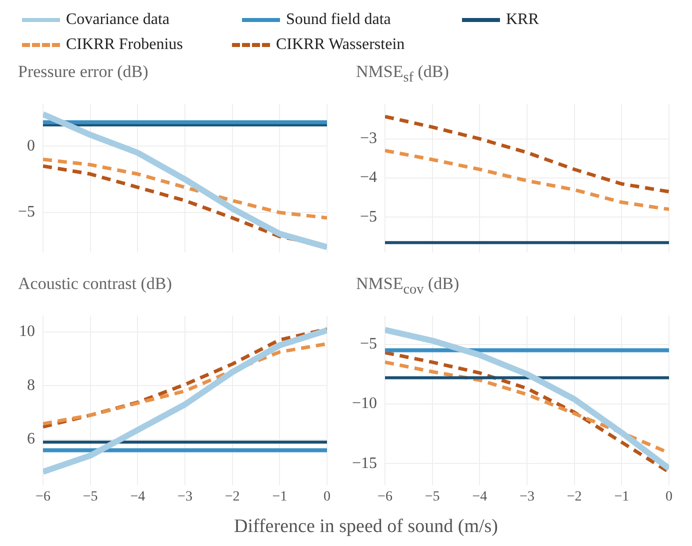  I want to click on legend-label: Covariance data, so click(118, 20).